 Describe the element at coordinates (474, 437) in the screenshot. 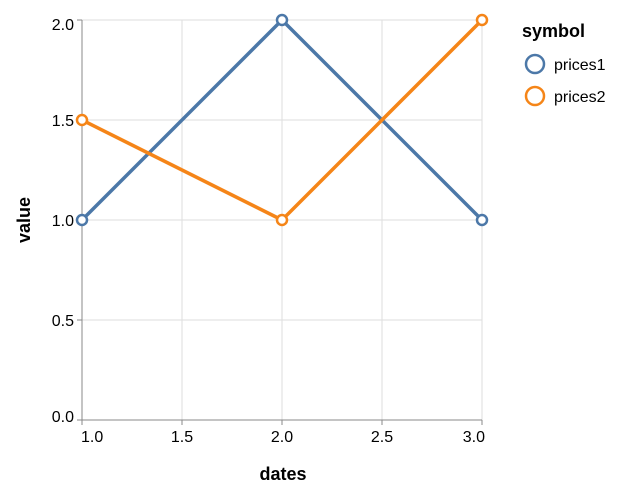

I see `x-tick-label: 3.0` at that location.